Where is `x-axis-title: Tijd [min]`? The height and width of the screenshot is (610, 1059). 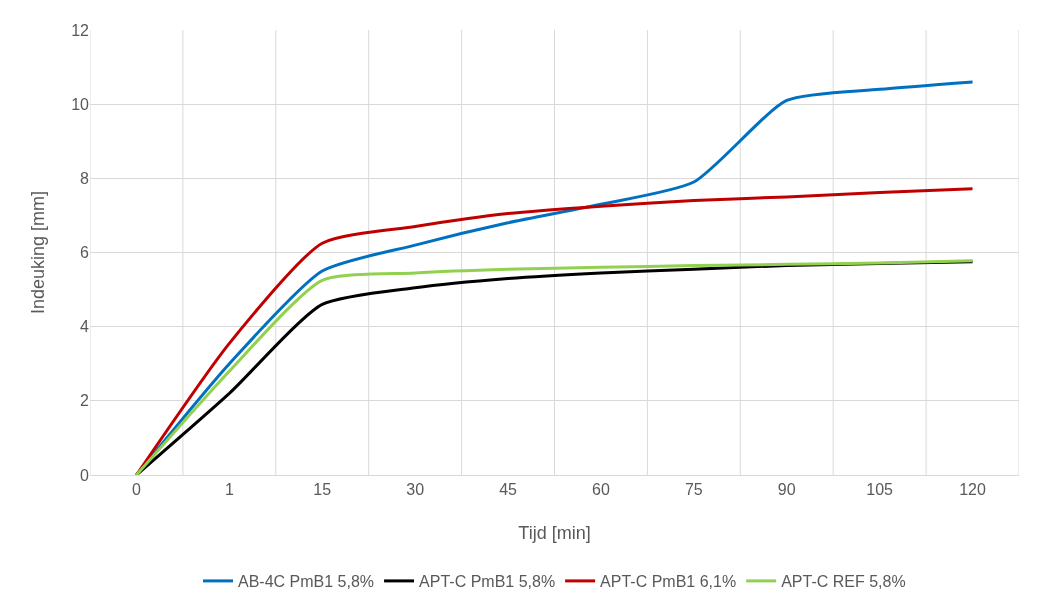 x-axis-title: Tijd [min] is located at coordinates (554, 533).